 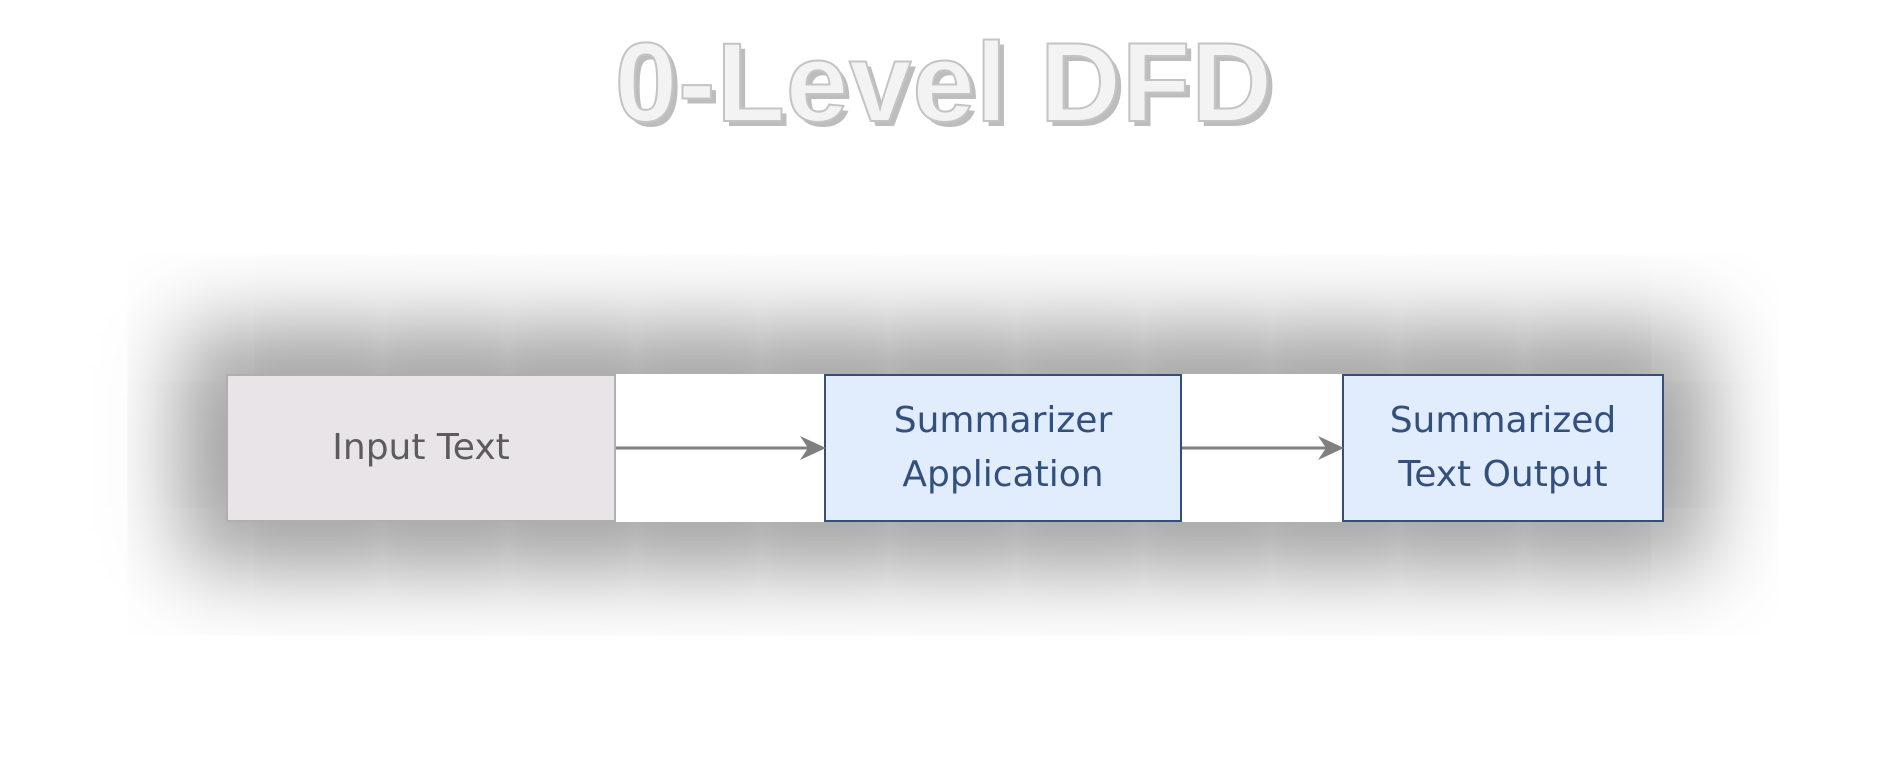 What do you see at coordinates (944, 82) in the screenshot?
I see `diagram-title: 0-Level DFD` at bounding box center [944, 82].